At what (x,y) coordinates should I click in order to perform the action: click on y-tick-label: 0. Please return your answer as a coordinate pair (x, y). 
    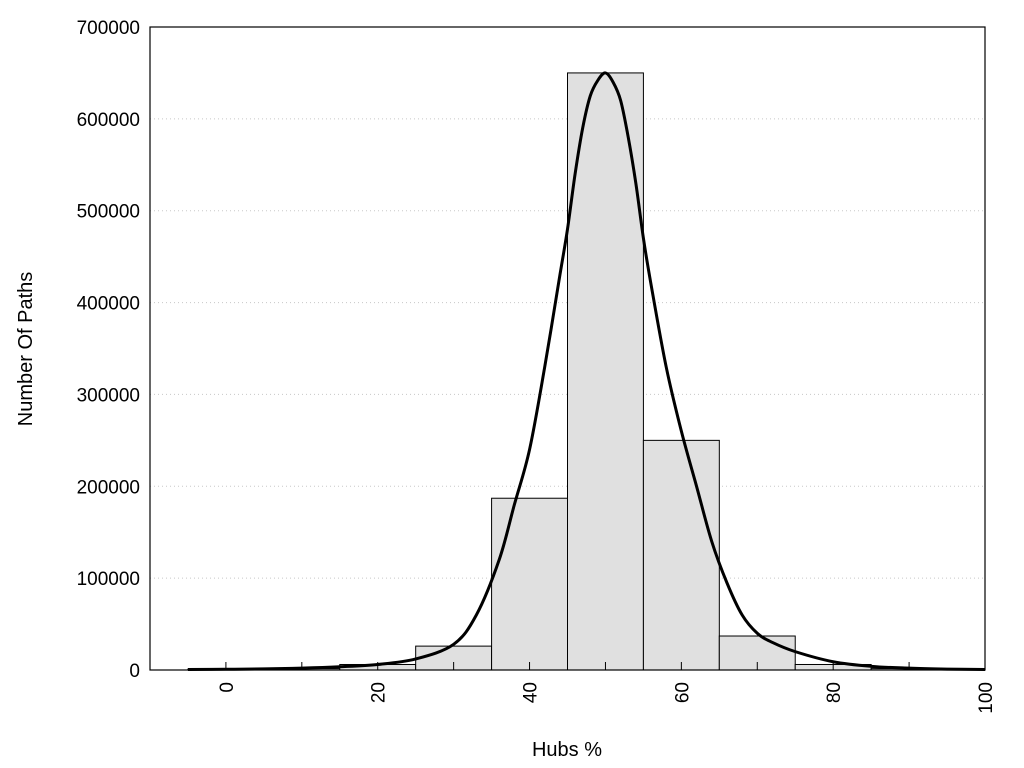
    Looking at the image, I should click on (134, 671).